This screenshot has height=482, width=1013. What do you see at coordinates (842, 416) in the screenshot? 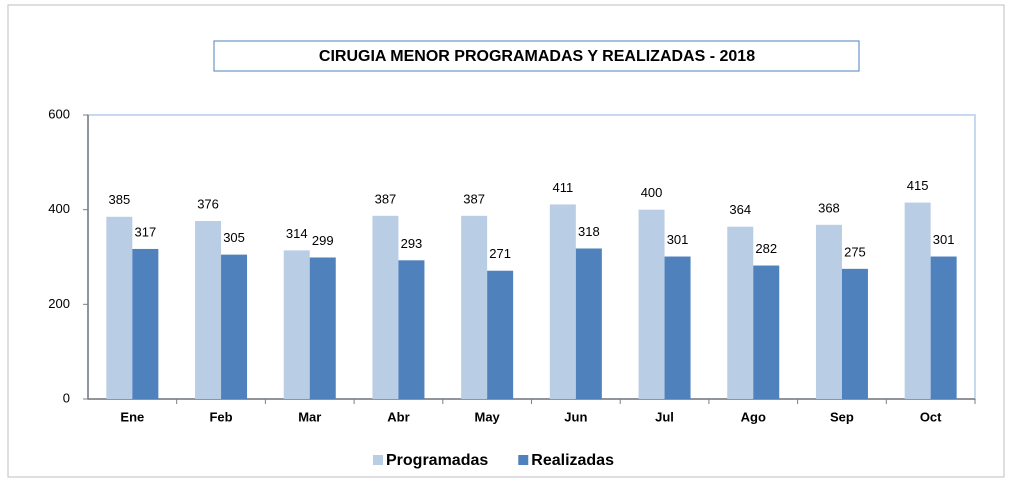
I see `x-tick-label: Sep` at bounding box center [842, 416].